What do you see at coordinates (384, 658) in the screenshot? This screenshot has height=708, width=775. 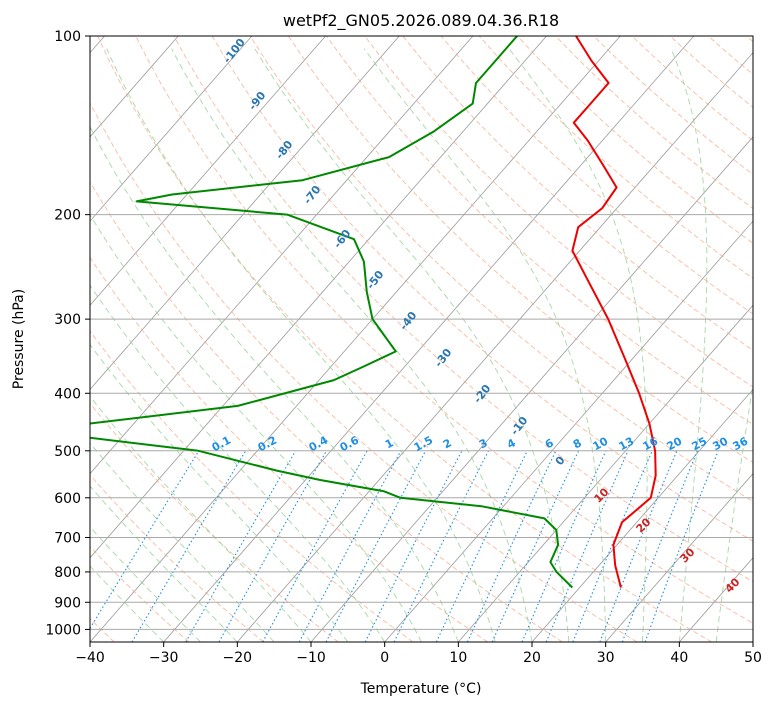 I see `x-tick-label: 0` at bounding box center [384, 658].